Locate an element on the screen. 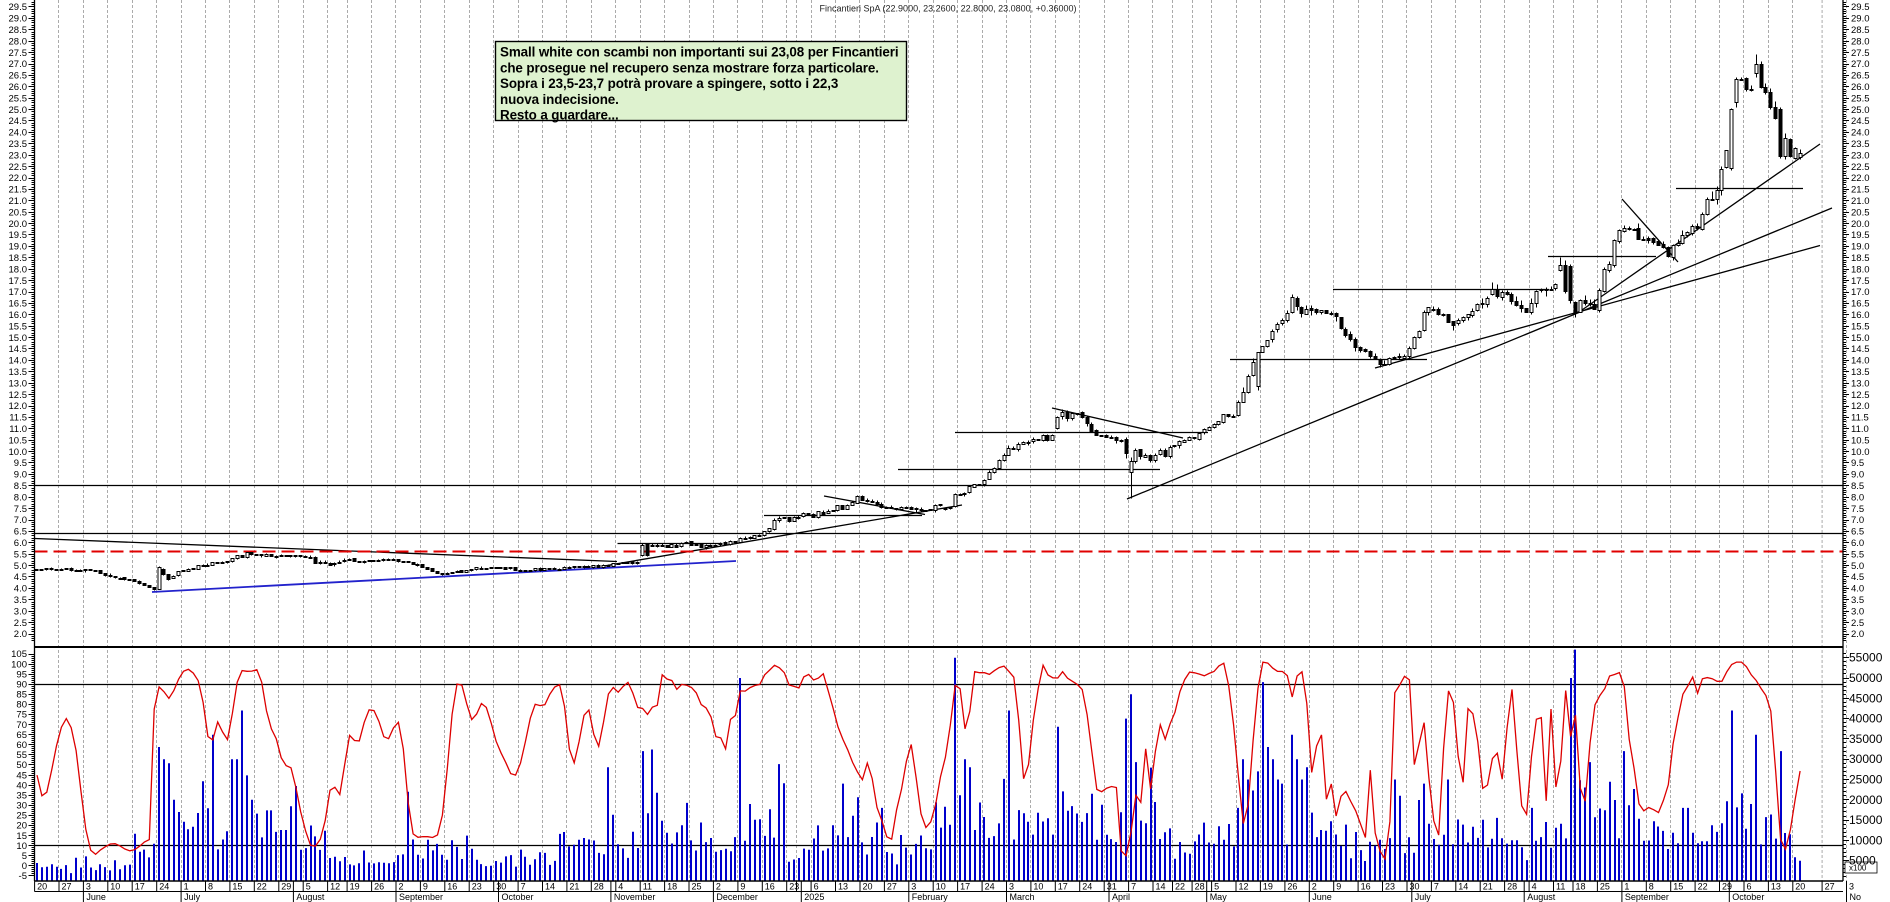 The width and height of the screenshot is (1890, 902). svg-text: 21.5 is located at coordinates (18, 190).